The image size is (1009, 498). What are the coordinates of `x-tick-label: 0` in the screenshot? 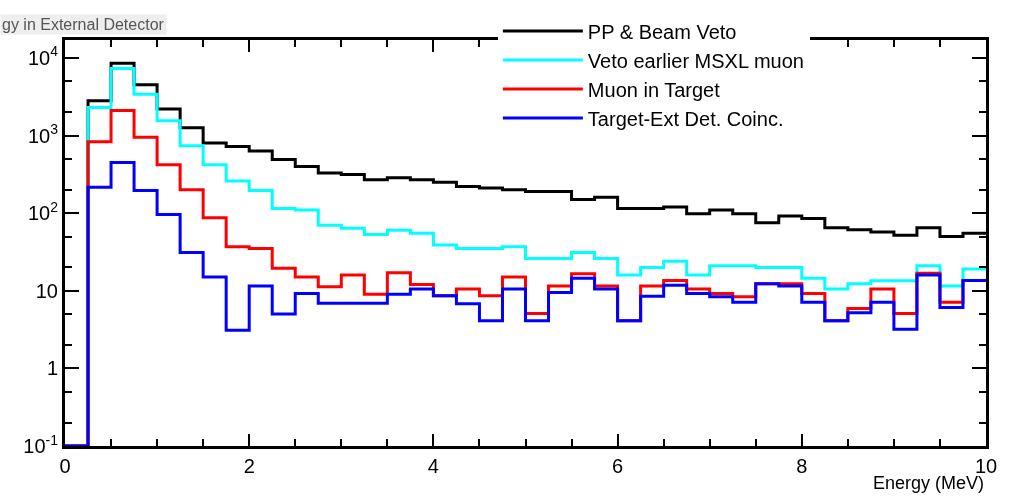 It's located at (65, 466).